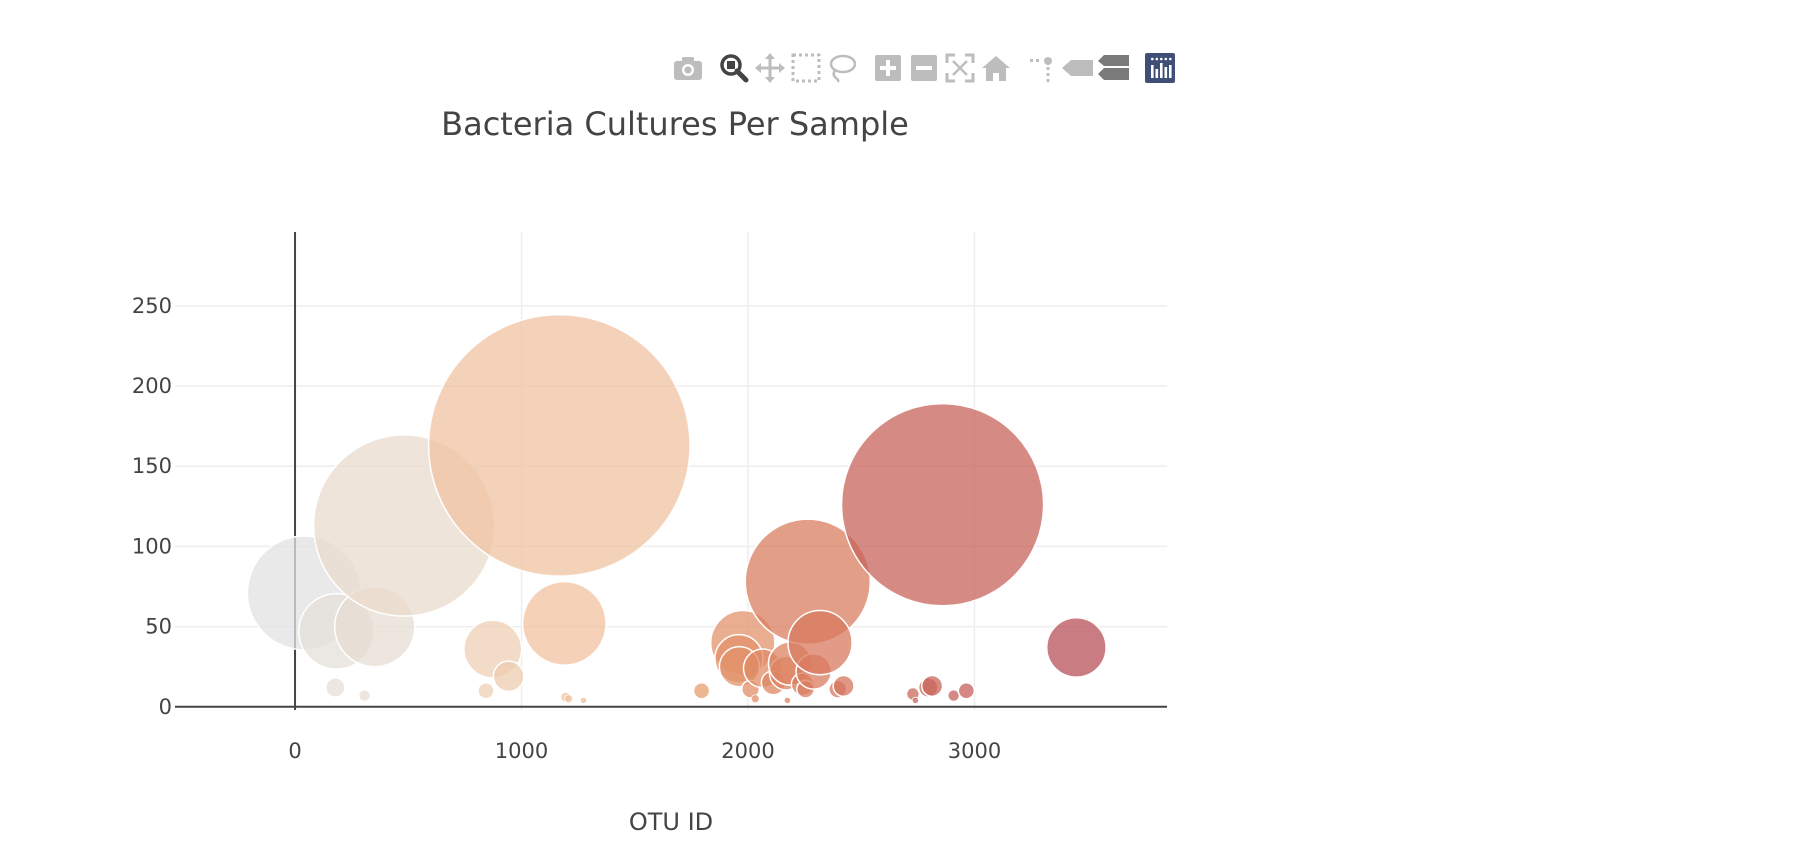 This screenshot has width=1794, height=868. Describe the element at coordinates (770, 68) in the screenshot. I see `pan-icon` at that location.